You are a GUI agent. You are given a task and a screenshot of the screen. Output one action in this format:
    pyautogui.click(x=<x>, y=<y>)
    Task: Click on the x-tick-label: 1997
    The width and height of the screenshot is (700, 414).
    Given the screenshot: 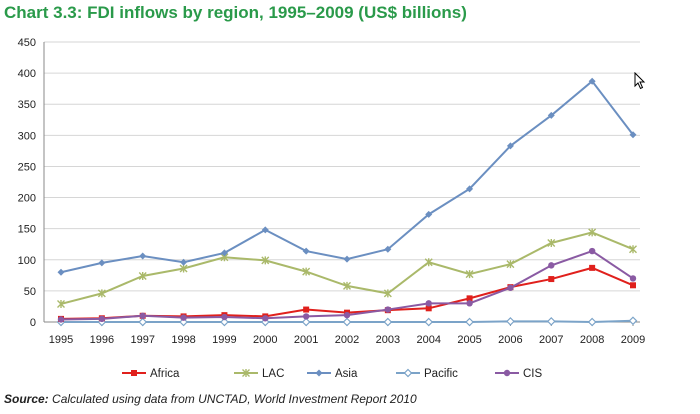 What is the action you would take?
    pyautogui.click(x=142, y=340)
    